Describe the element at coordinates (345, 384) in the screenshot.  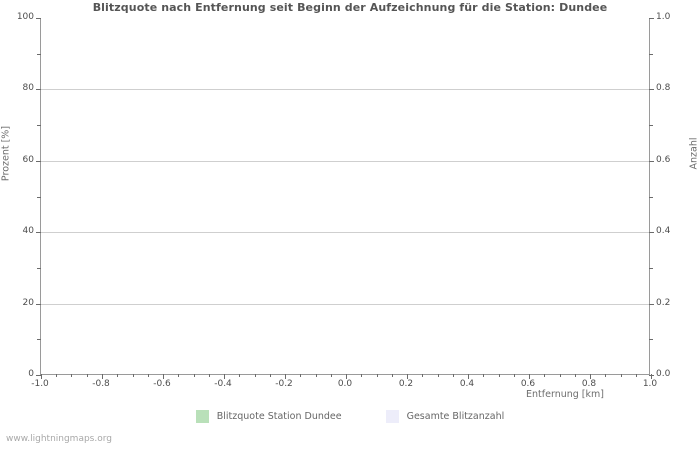
I see `x-tick-label: 0.0` at that location.